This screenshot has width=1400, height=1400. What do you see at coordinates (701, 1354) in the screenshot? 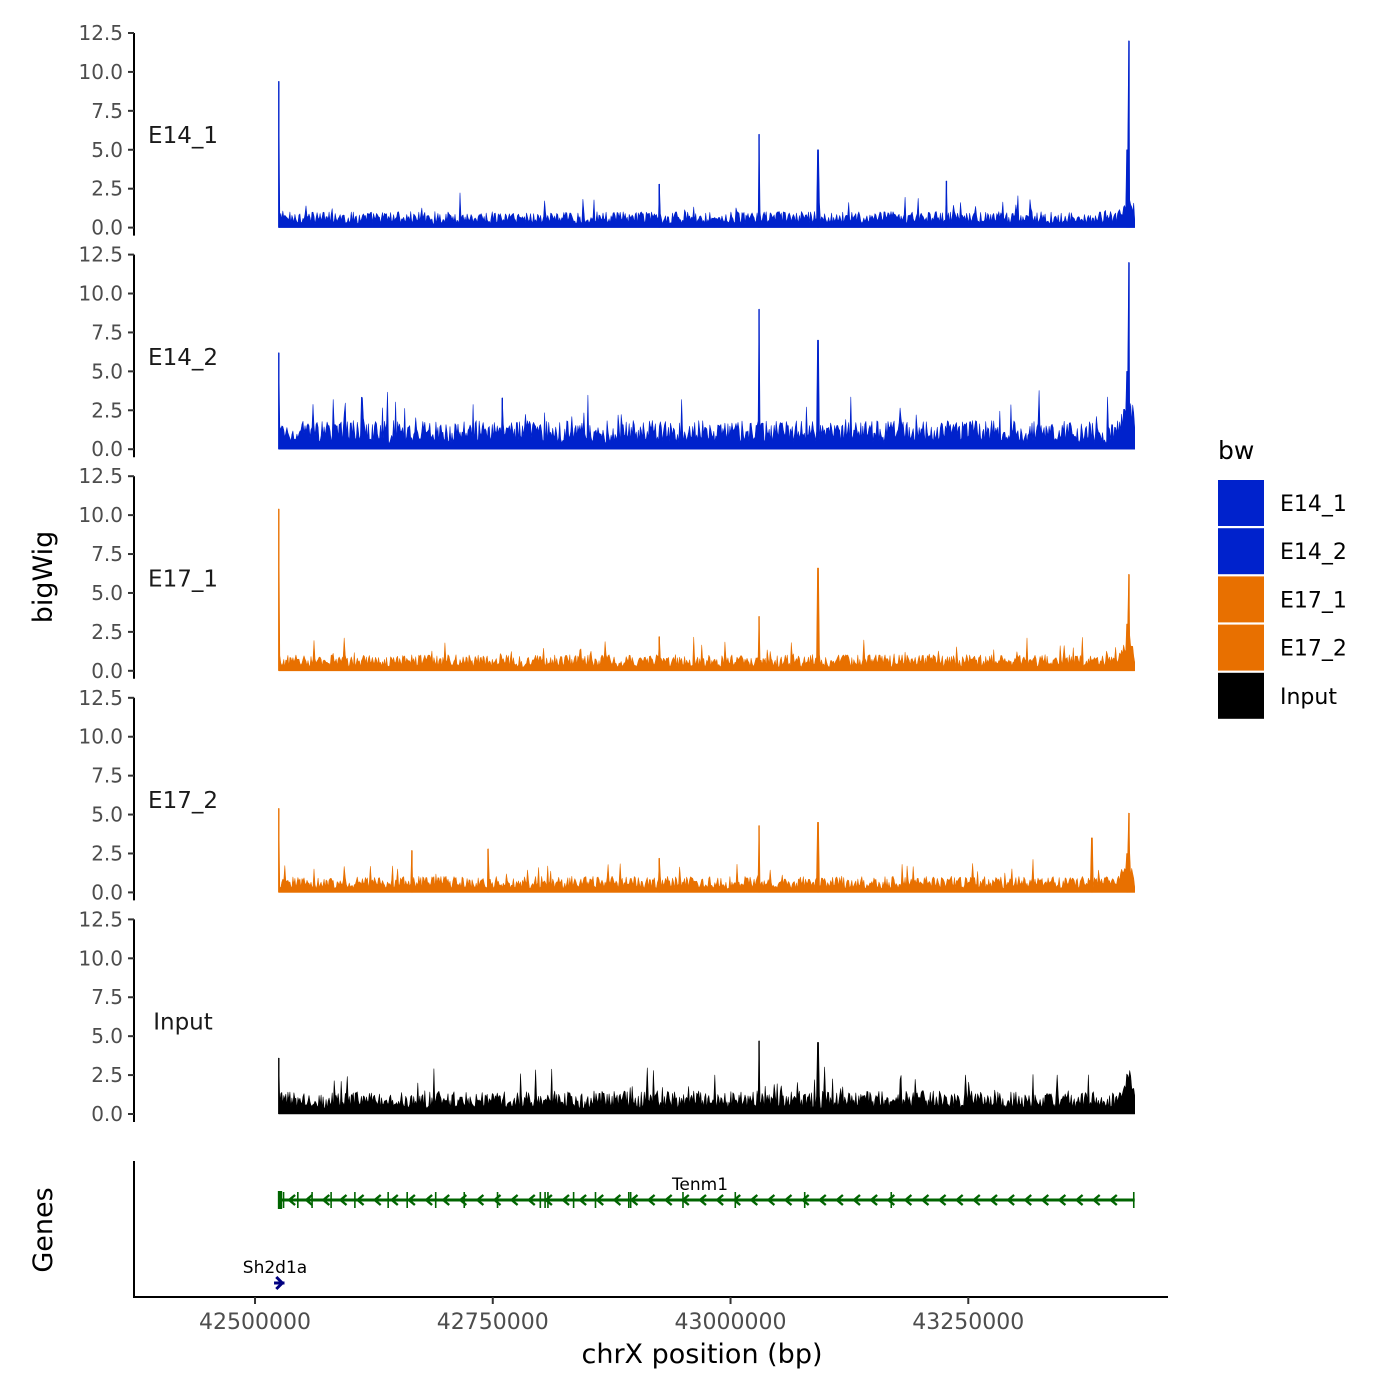
I see `x-axis-label: chrX position (bp)` at bounding box center [701, 1354].